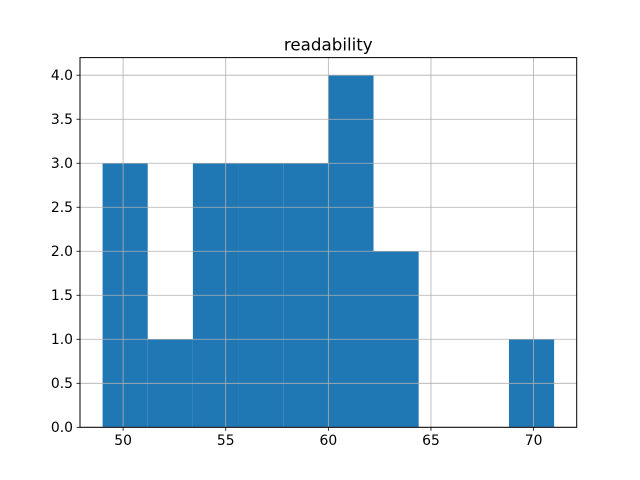  I want to click on x-tick-label: 55, so click(226, 441).